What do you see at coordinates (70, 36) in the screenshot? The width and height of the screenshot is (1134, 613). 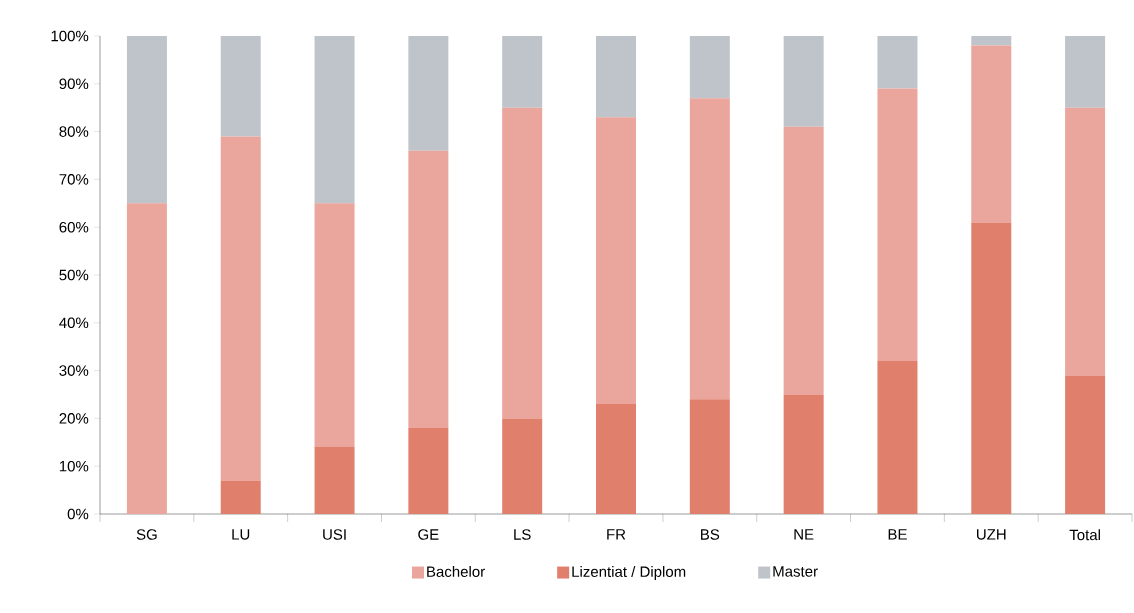 I see `y-tick-label: 100%` at bounding box center [70, 36].